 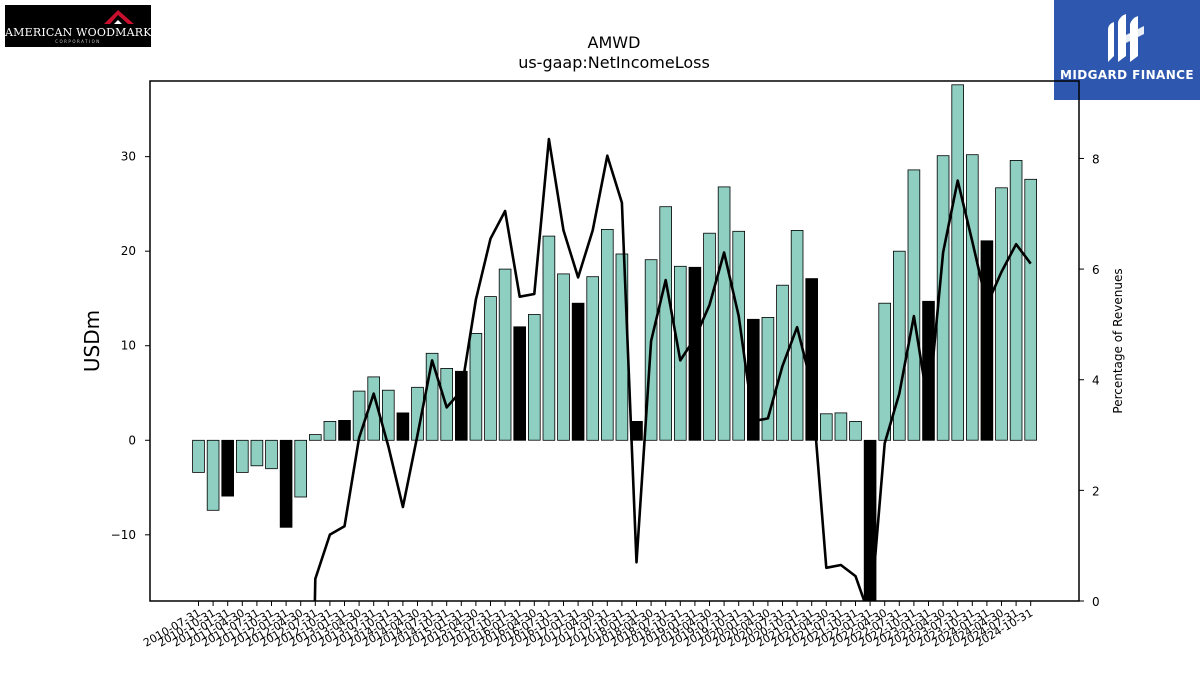 I want to click on chart-title: AMWD, so click(x=614, y=42).